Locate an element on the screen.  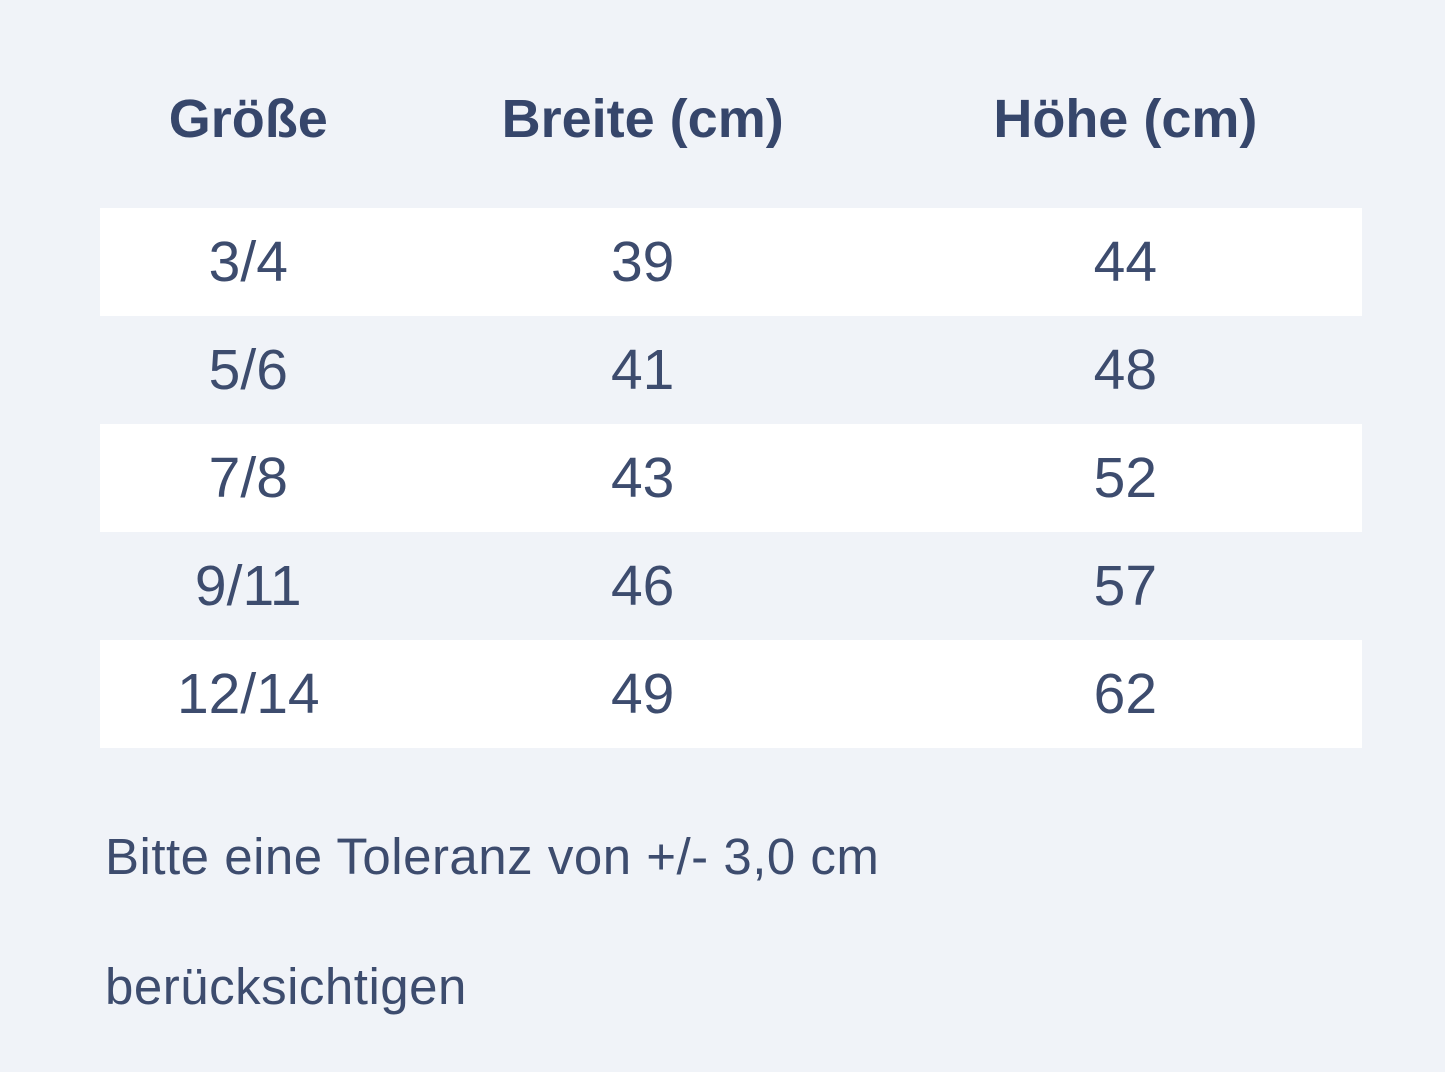
tolerance-note-line2: berücksichtigen is located at coordinates (286, 986).